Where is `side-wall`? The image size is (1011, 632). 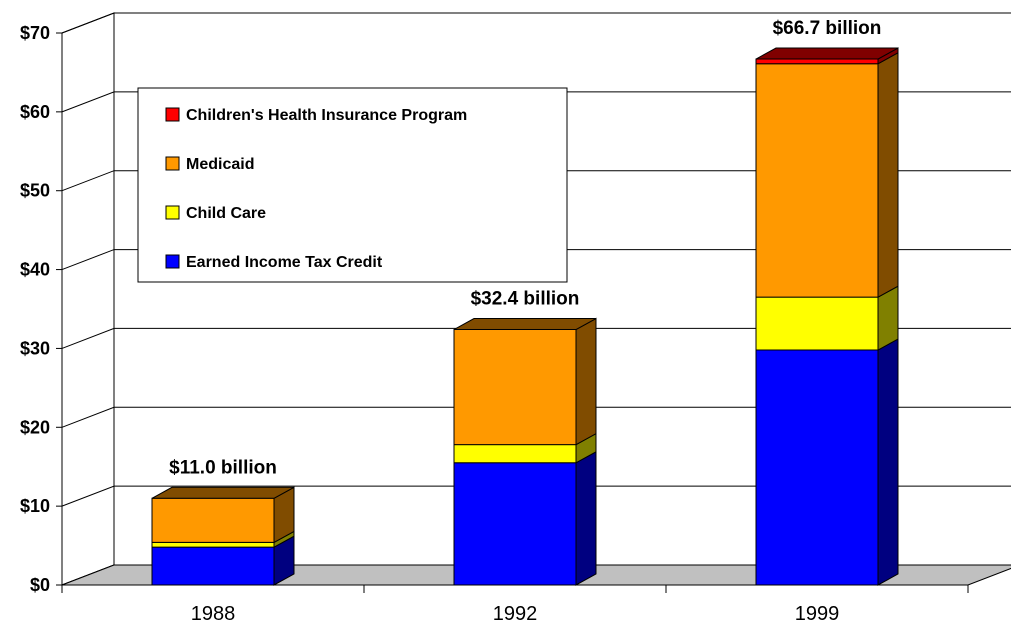 side-wall is located at coordinates (88, 299).